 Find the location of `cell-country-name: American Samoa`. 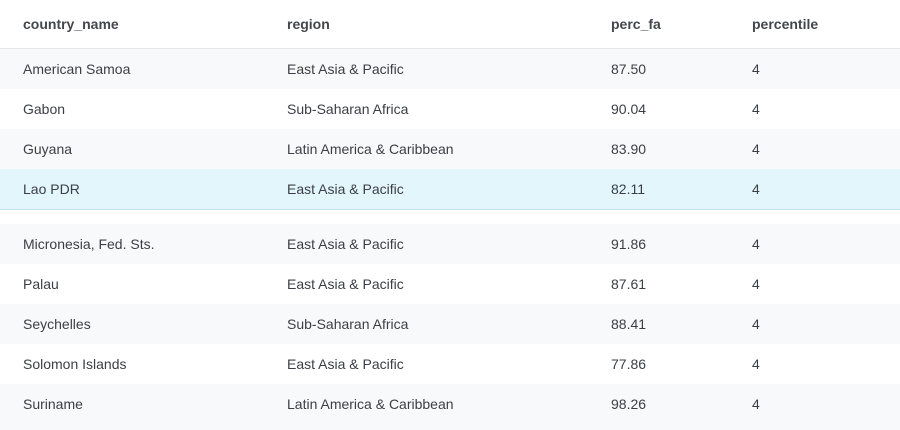

cell-country-name: American Samoa is located at coordinates (77, 69).